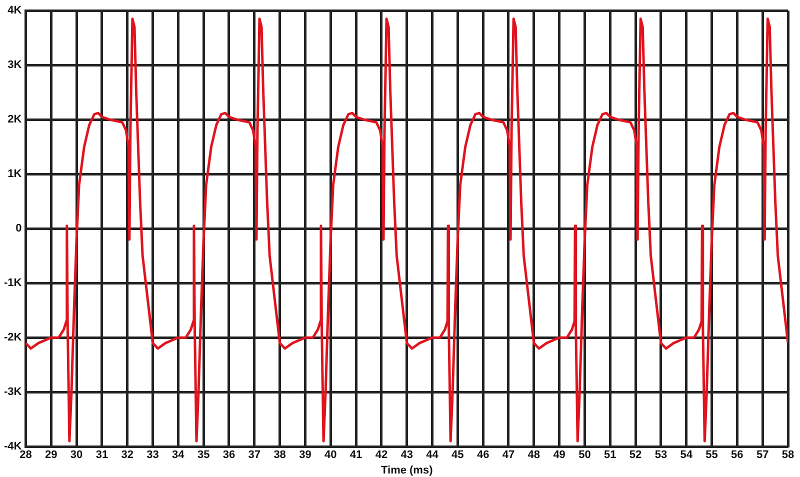 The image size is (800, 477). I want to click on x-tick-label: 48, so click(534, 455).